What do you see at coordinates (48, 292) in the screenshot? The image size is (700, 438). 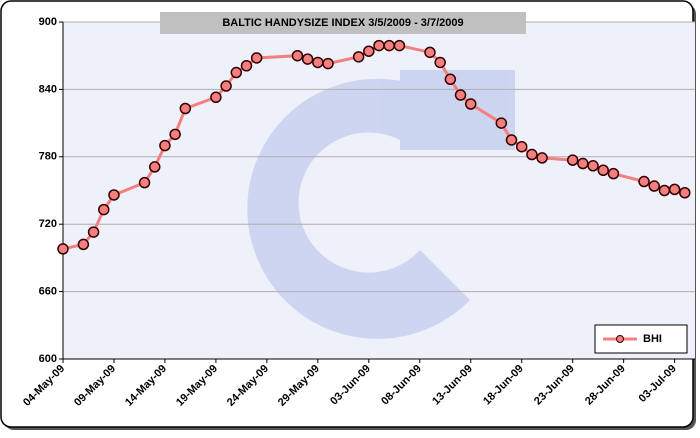 I see `y-tick-label: 660` at bounding box center [48, 292].